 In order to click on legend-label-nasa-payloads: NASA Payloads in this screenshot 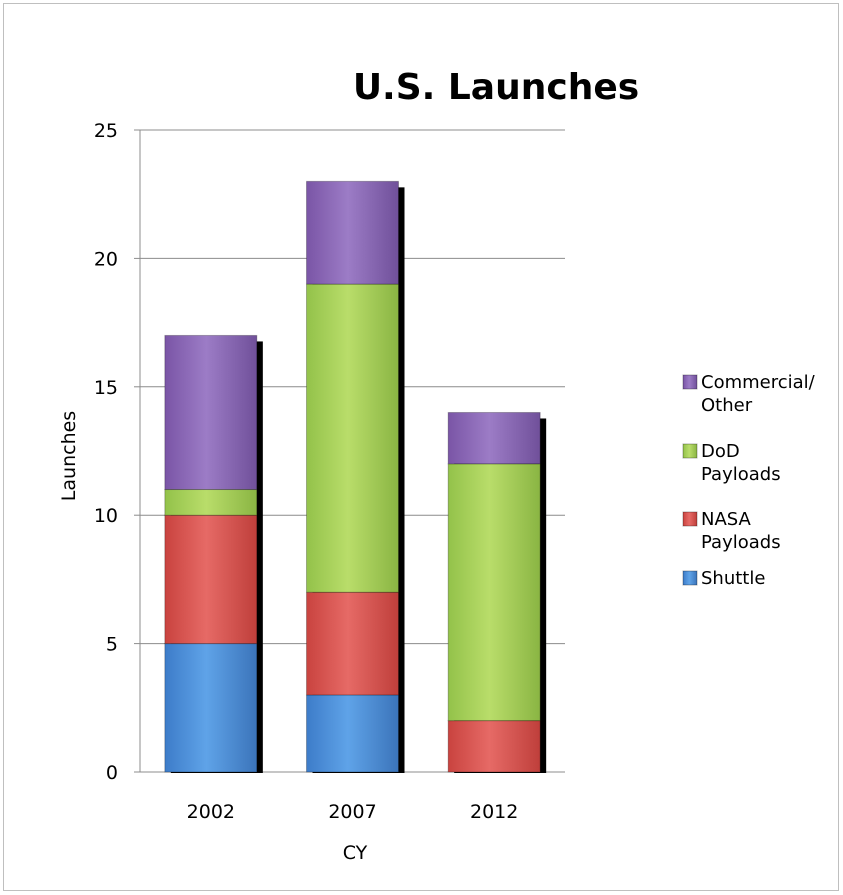, I will do `click(741, 531)`.